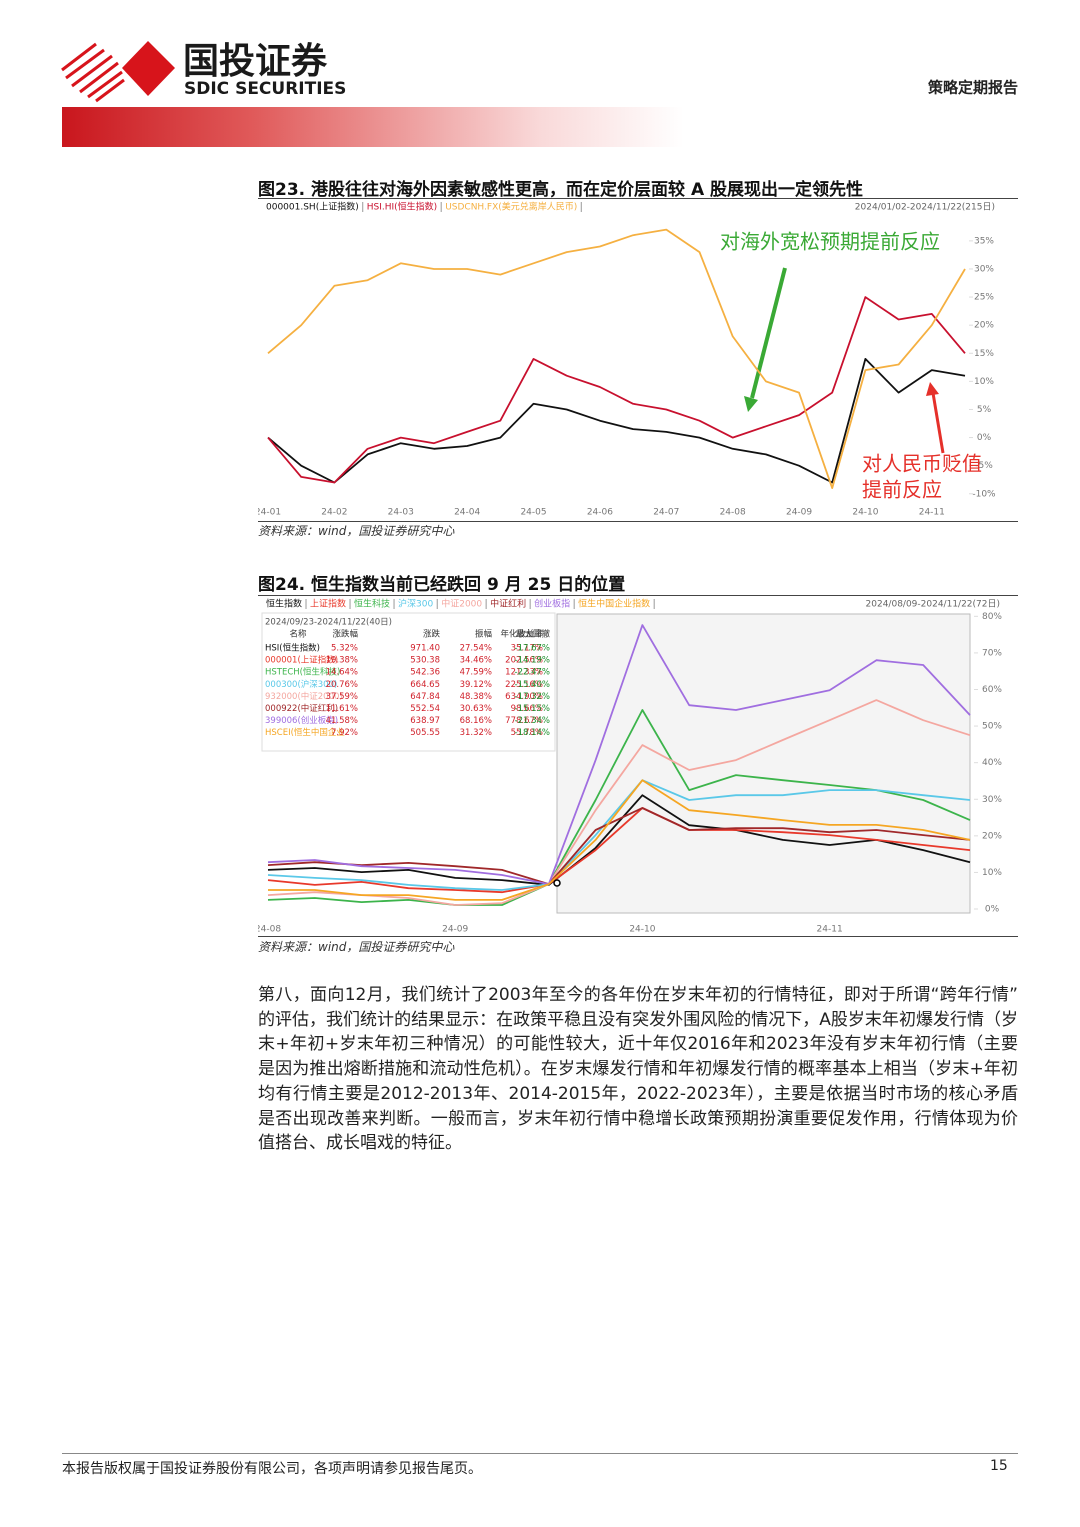 The width and height of the screenshot is (1080, 1527). What do you see at coordinates (265, 89) in the screenshot?
I see `logo-en: SDIC SECURITIES` at bounding box center [265, 89].